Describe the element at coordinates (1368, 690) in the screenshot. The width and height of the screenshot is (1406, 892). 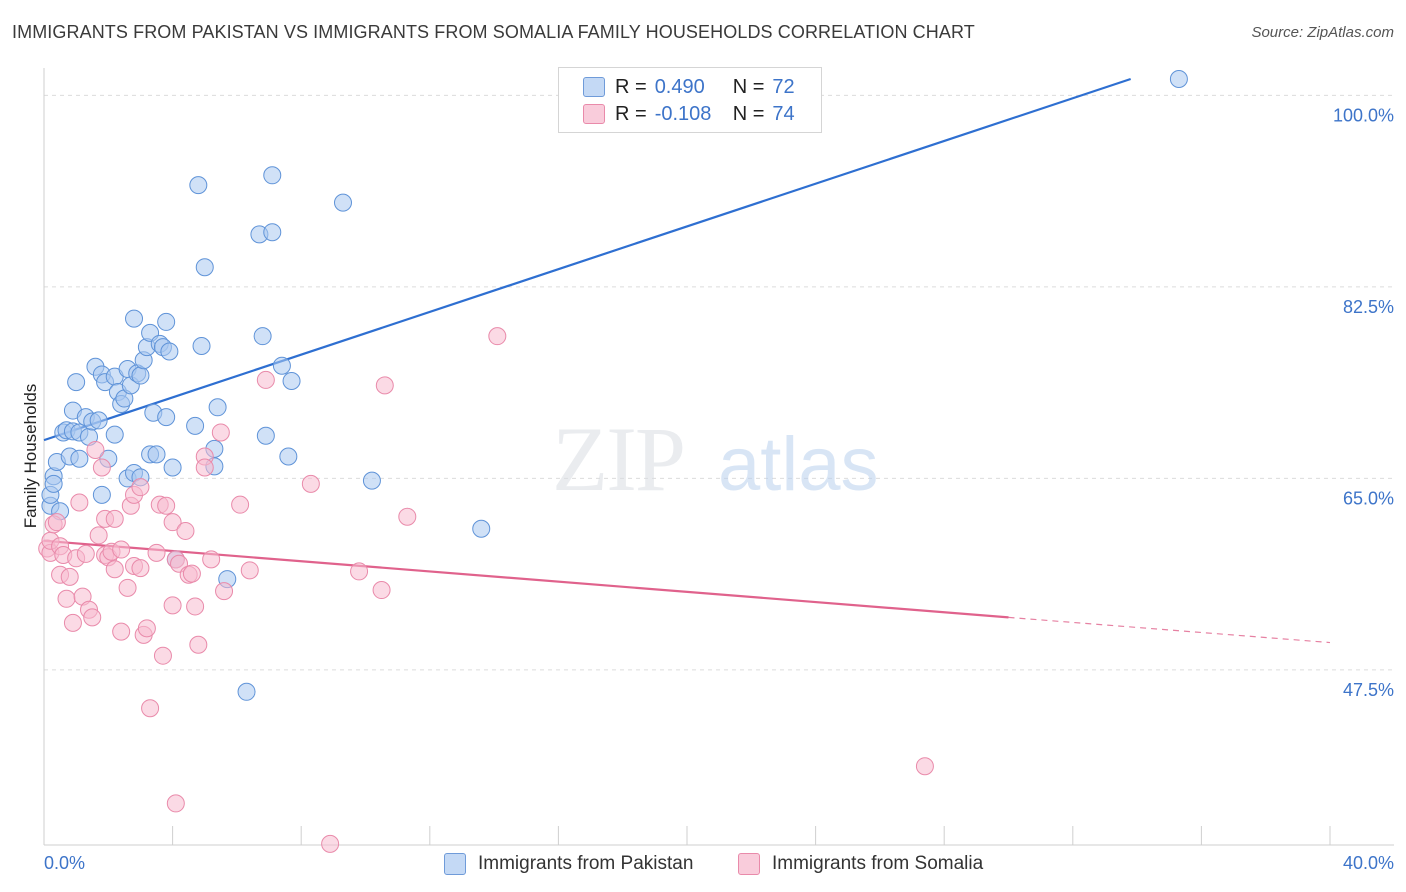
I see `y-tick-label: 47.5%` at that location.